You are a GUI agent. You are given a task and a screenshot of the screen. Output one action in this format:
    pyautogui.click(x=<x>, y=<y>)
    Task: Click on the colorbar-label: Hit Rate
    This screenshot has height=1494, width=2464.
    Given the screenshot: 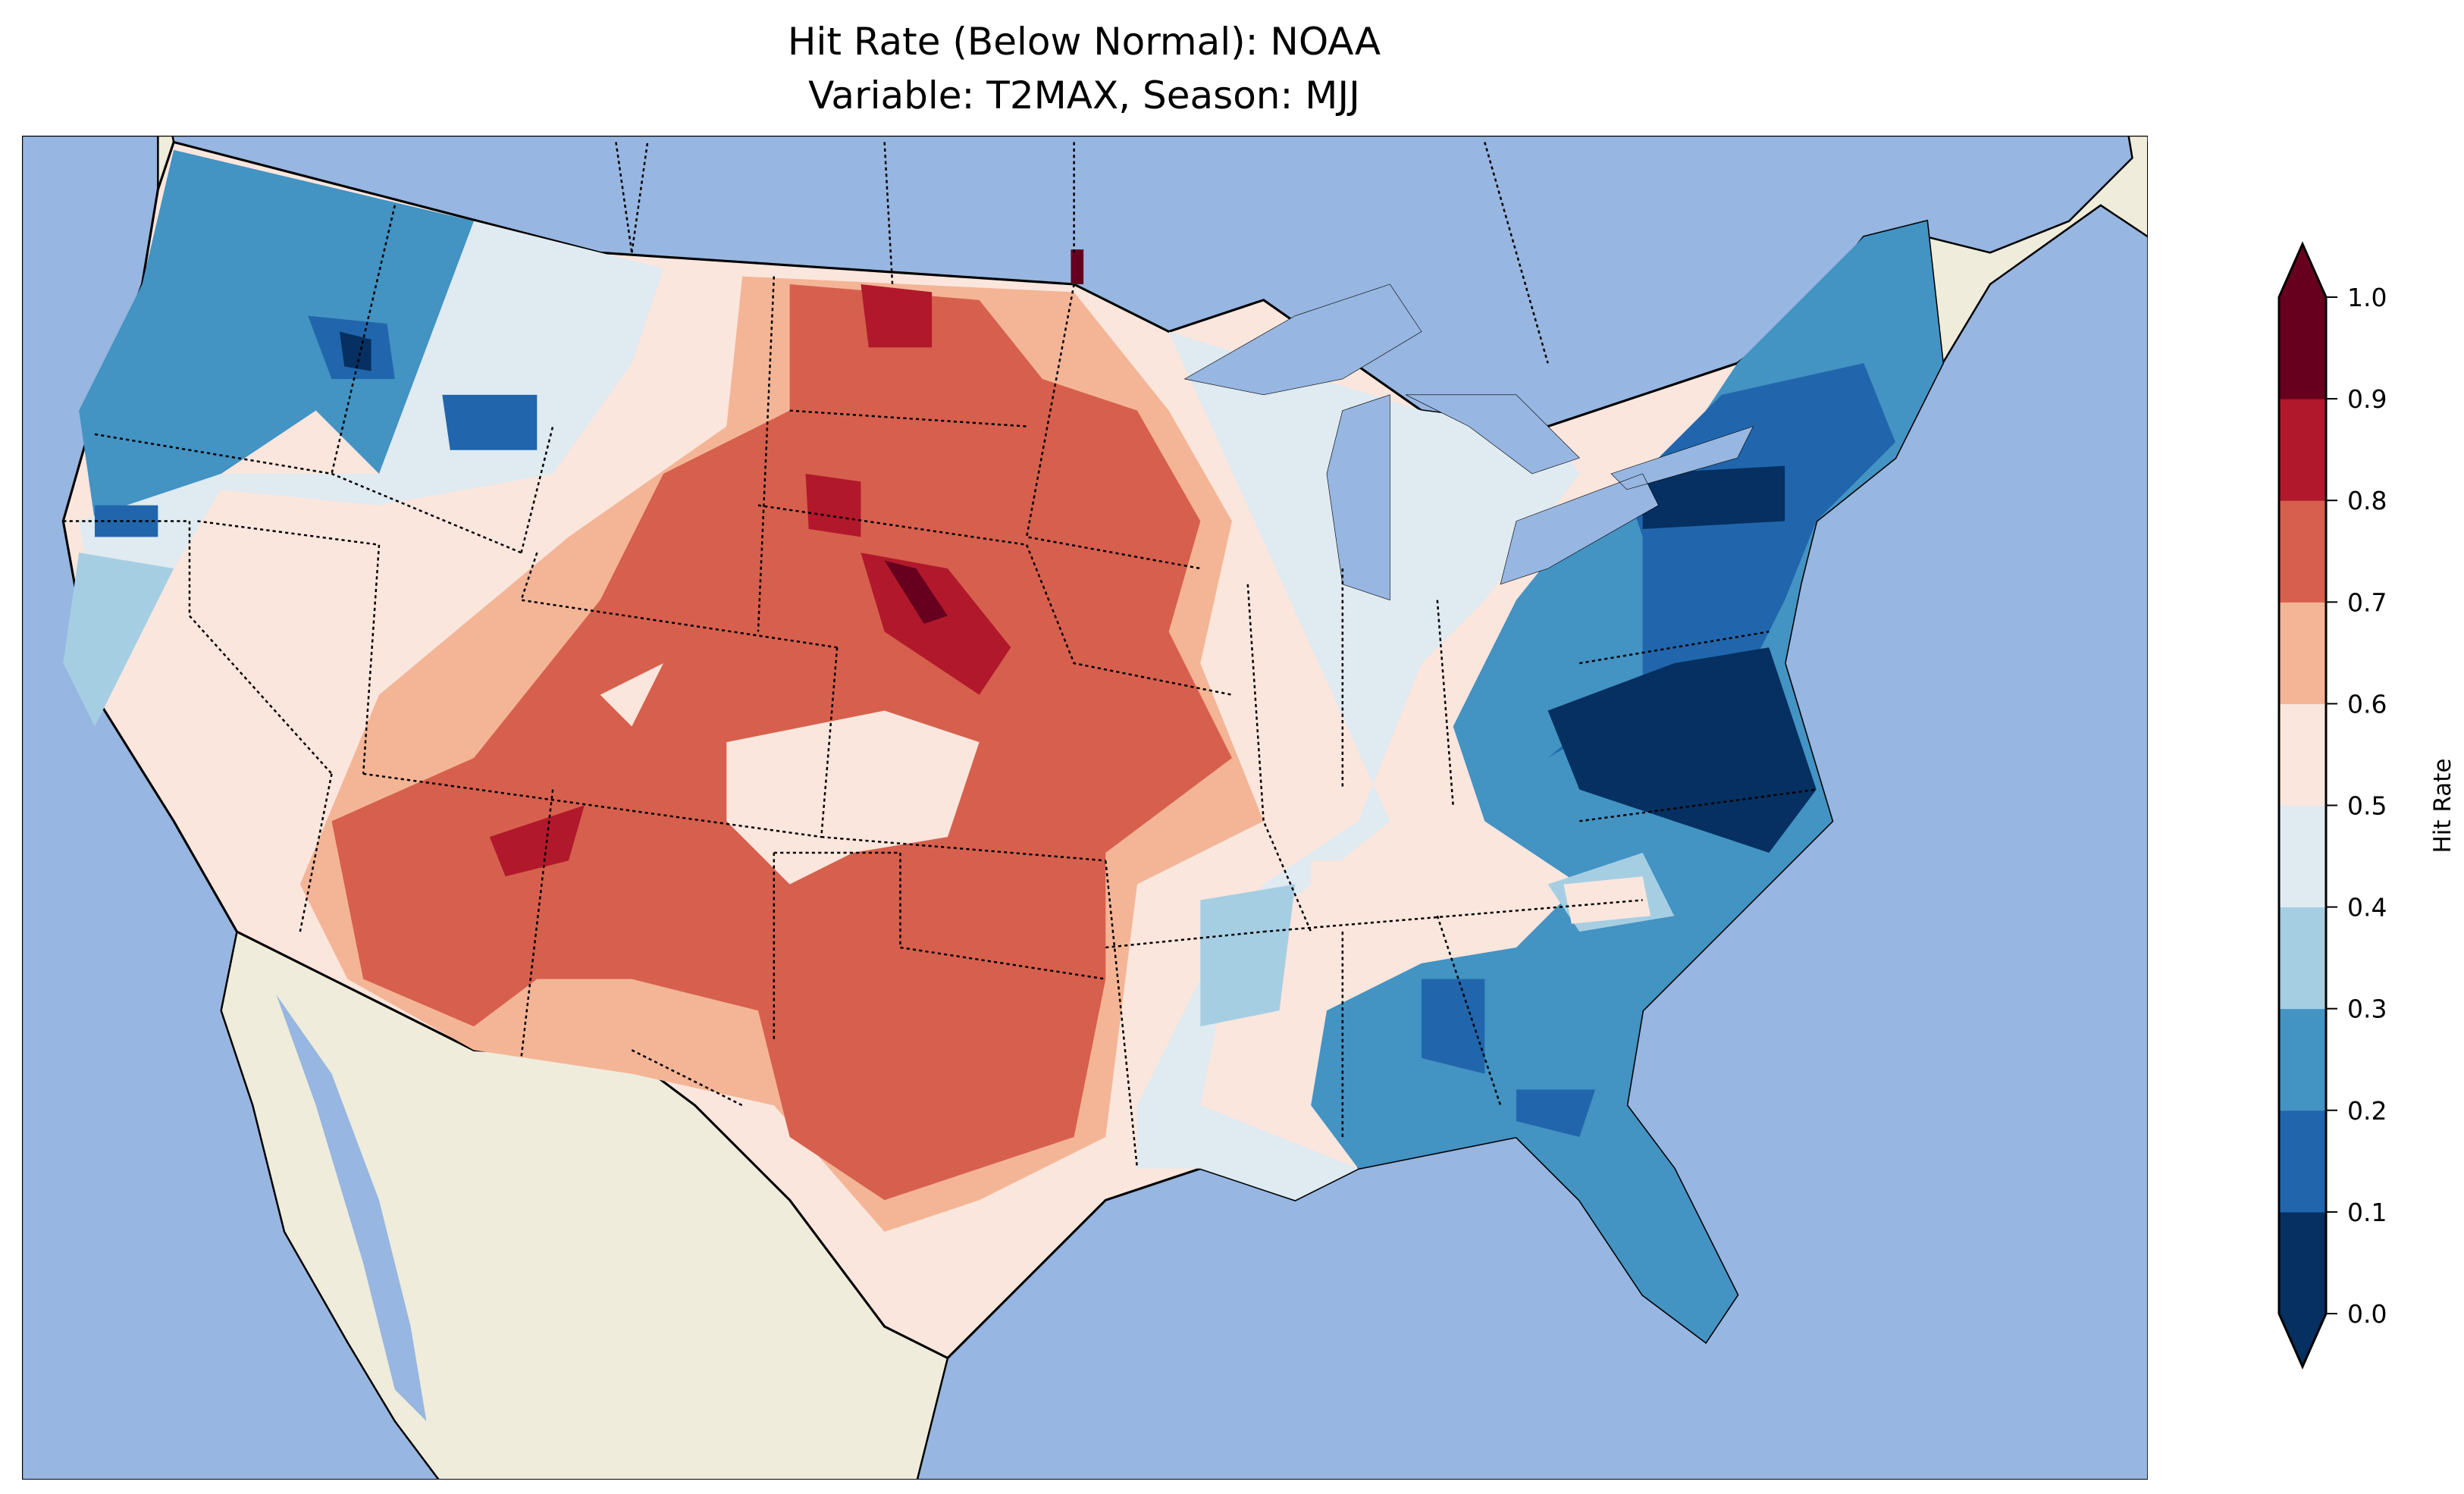 What is the action you would take?
    pyautogui.click(x=2442, y=805)
    